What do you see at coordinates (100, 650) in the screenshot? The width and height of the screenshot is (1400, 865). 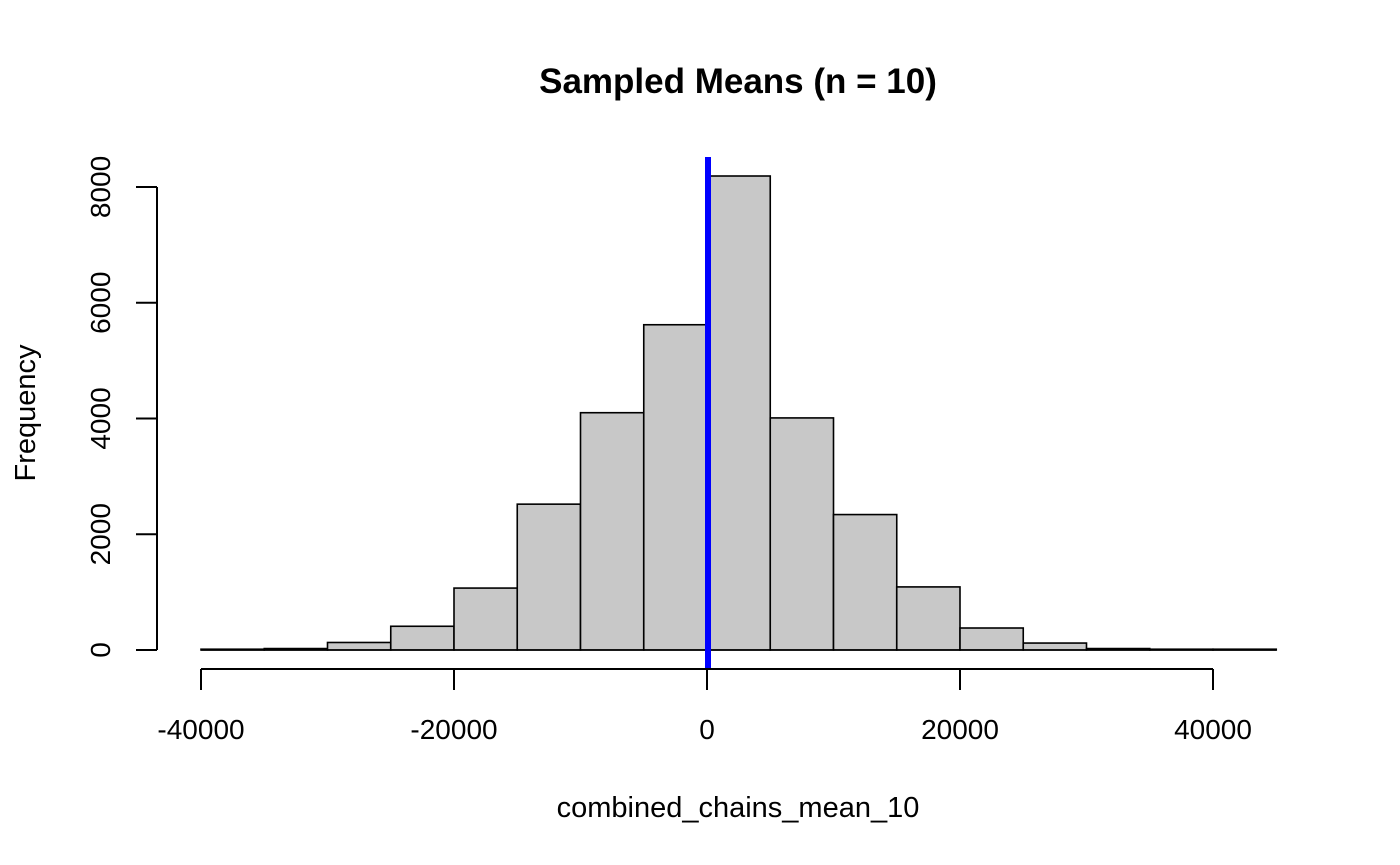 I see `y-tick-label: 0` at bounding box center [100, 650].